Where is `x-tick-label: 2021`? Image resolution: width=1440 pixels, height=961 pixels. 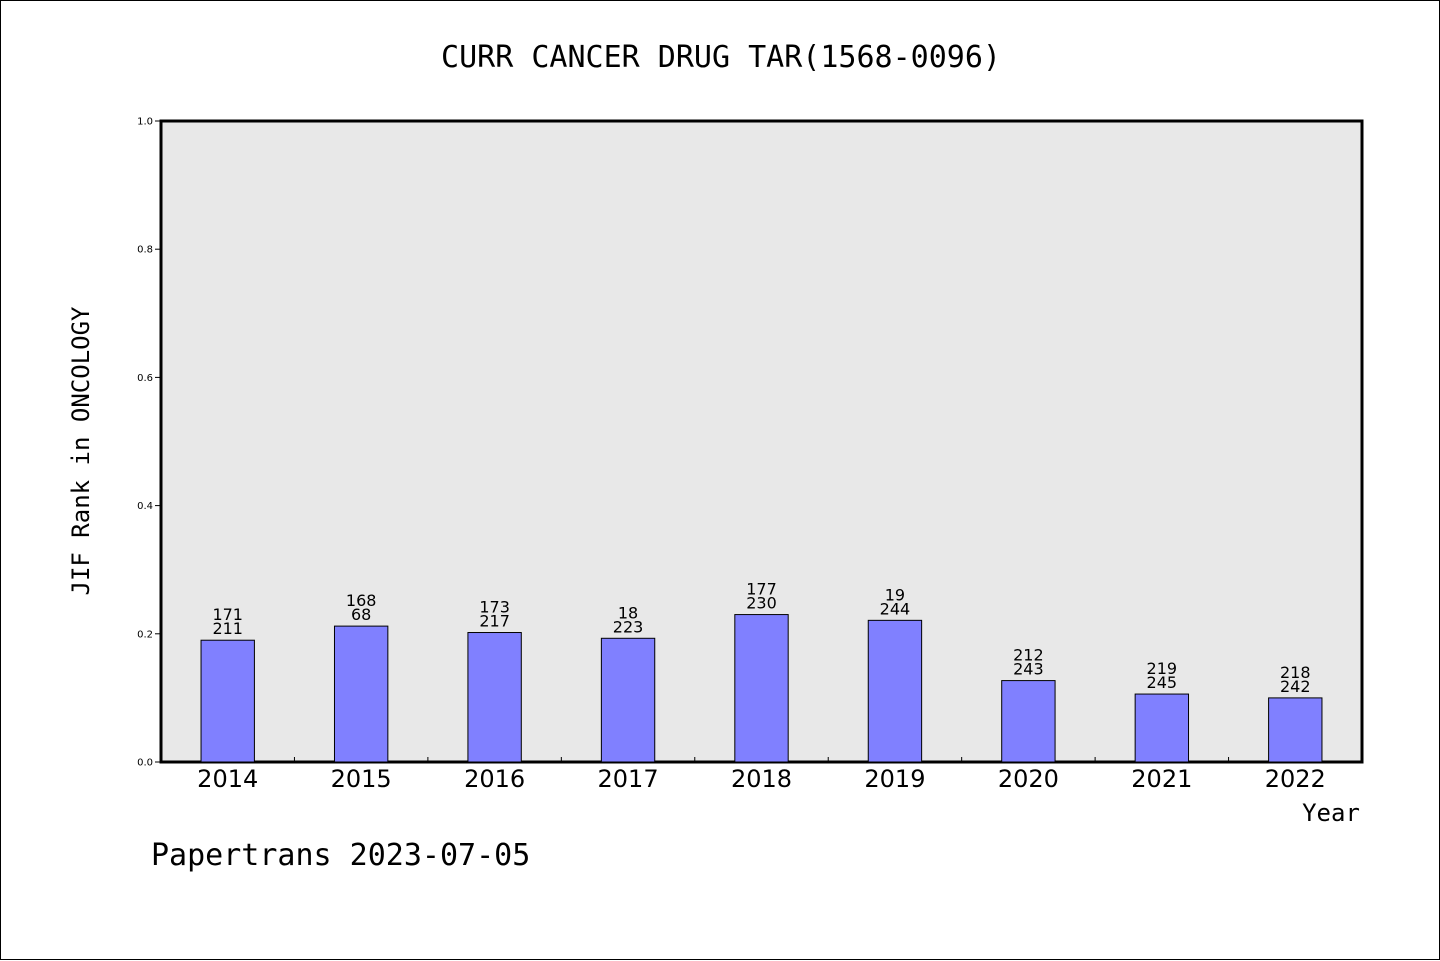
x-tick-label: 2021 is located at coordinates (1161, 779).